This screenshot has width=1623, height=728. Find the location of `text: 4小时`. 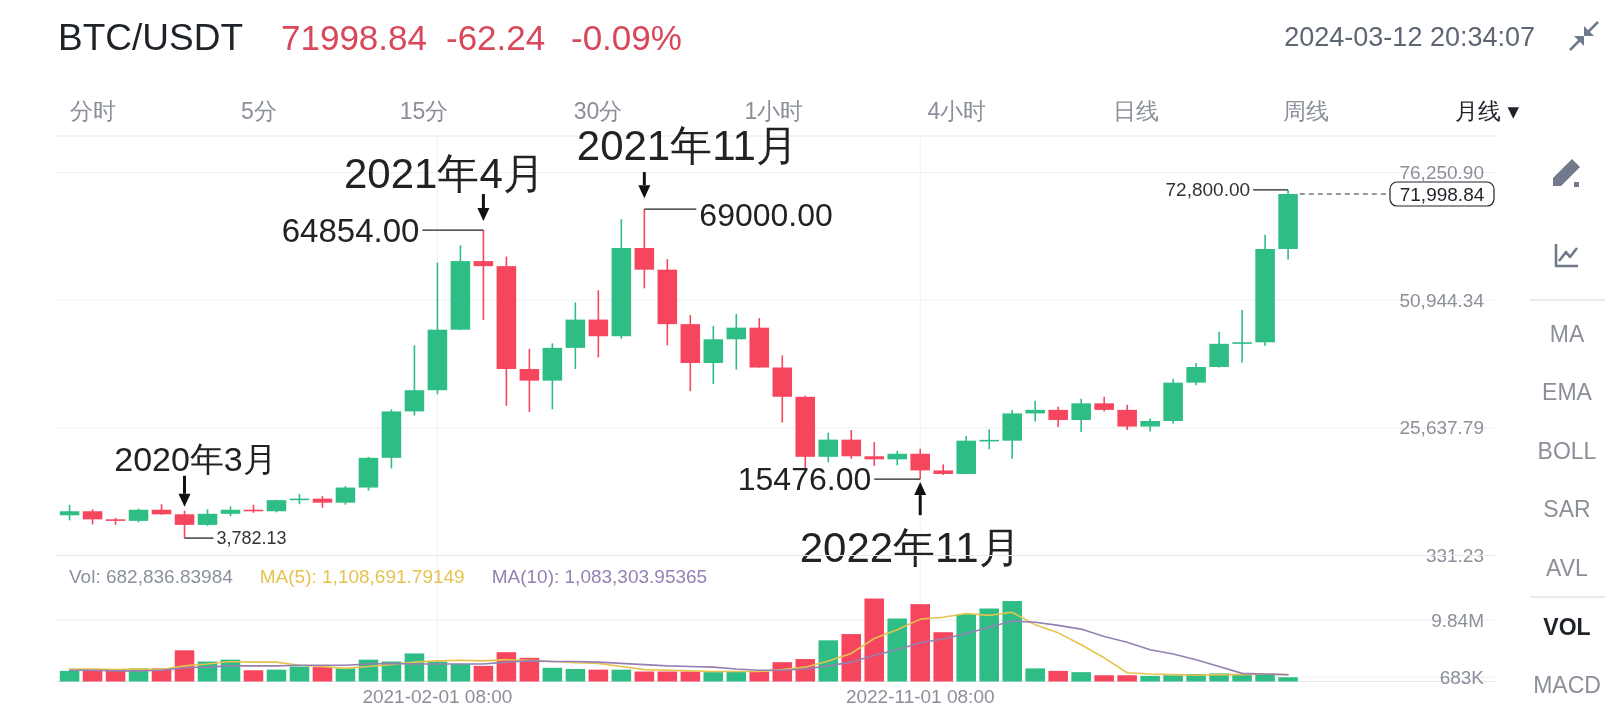

text: 4小时 is located at coordinates (957, 111).